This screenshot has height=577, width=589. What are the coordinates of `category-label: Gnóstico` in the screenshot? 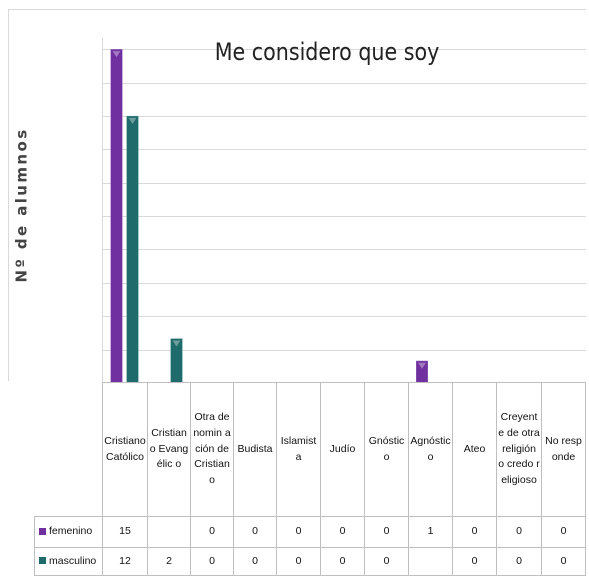 It's located at (386, 449).